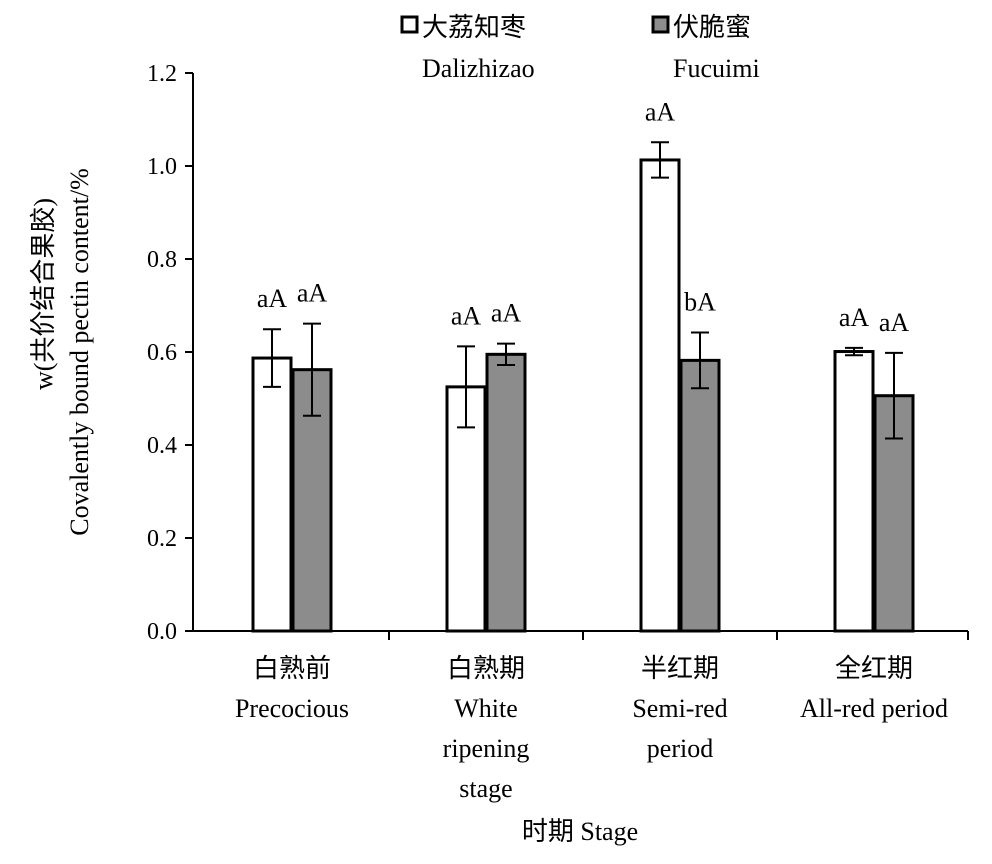 This screenshot has width=992, height=864. Describe the element at coordinates (162, 353) in the screenshot. I see `y-tick-label: 0.6` at that location.